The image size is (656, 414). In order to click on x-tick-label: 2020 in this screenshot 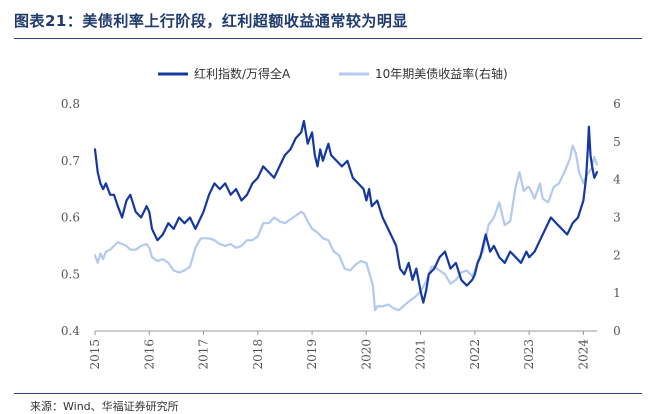, I will do `click(366, 354)`.